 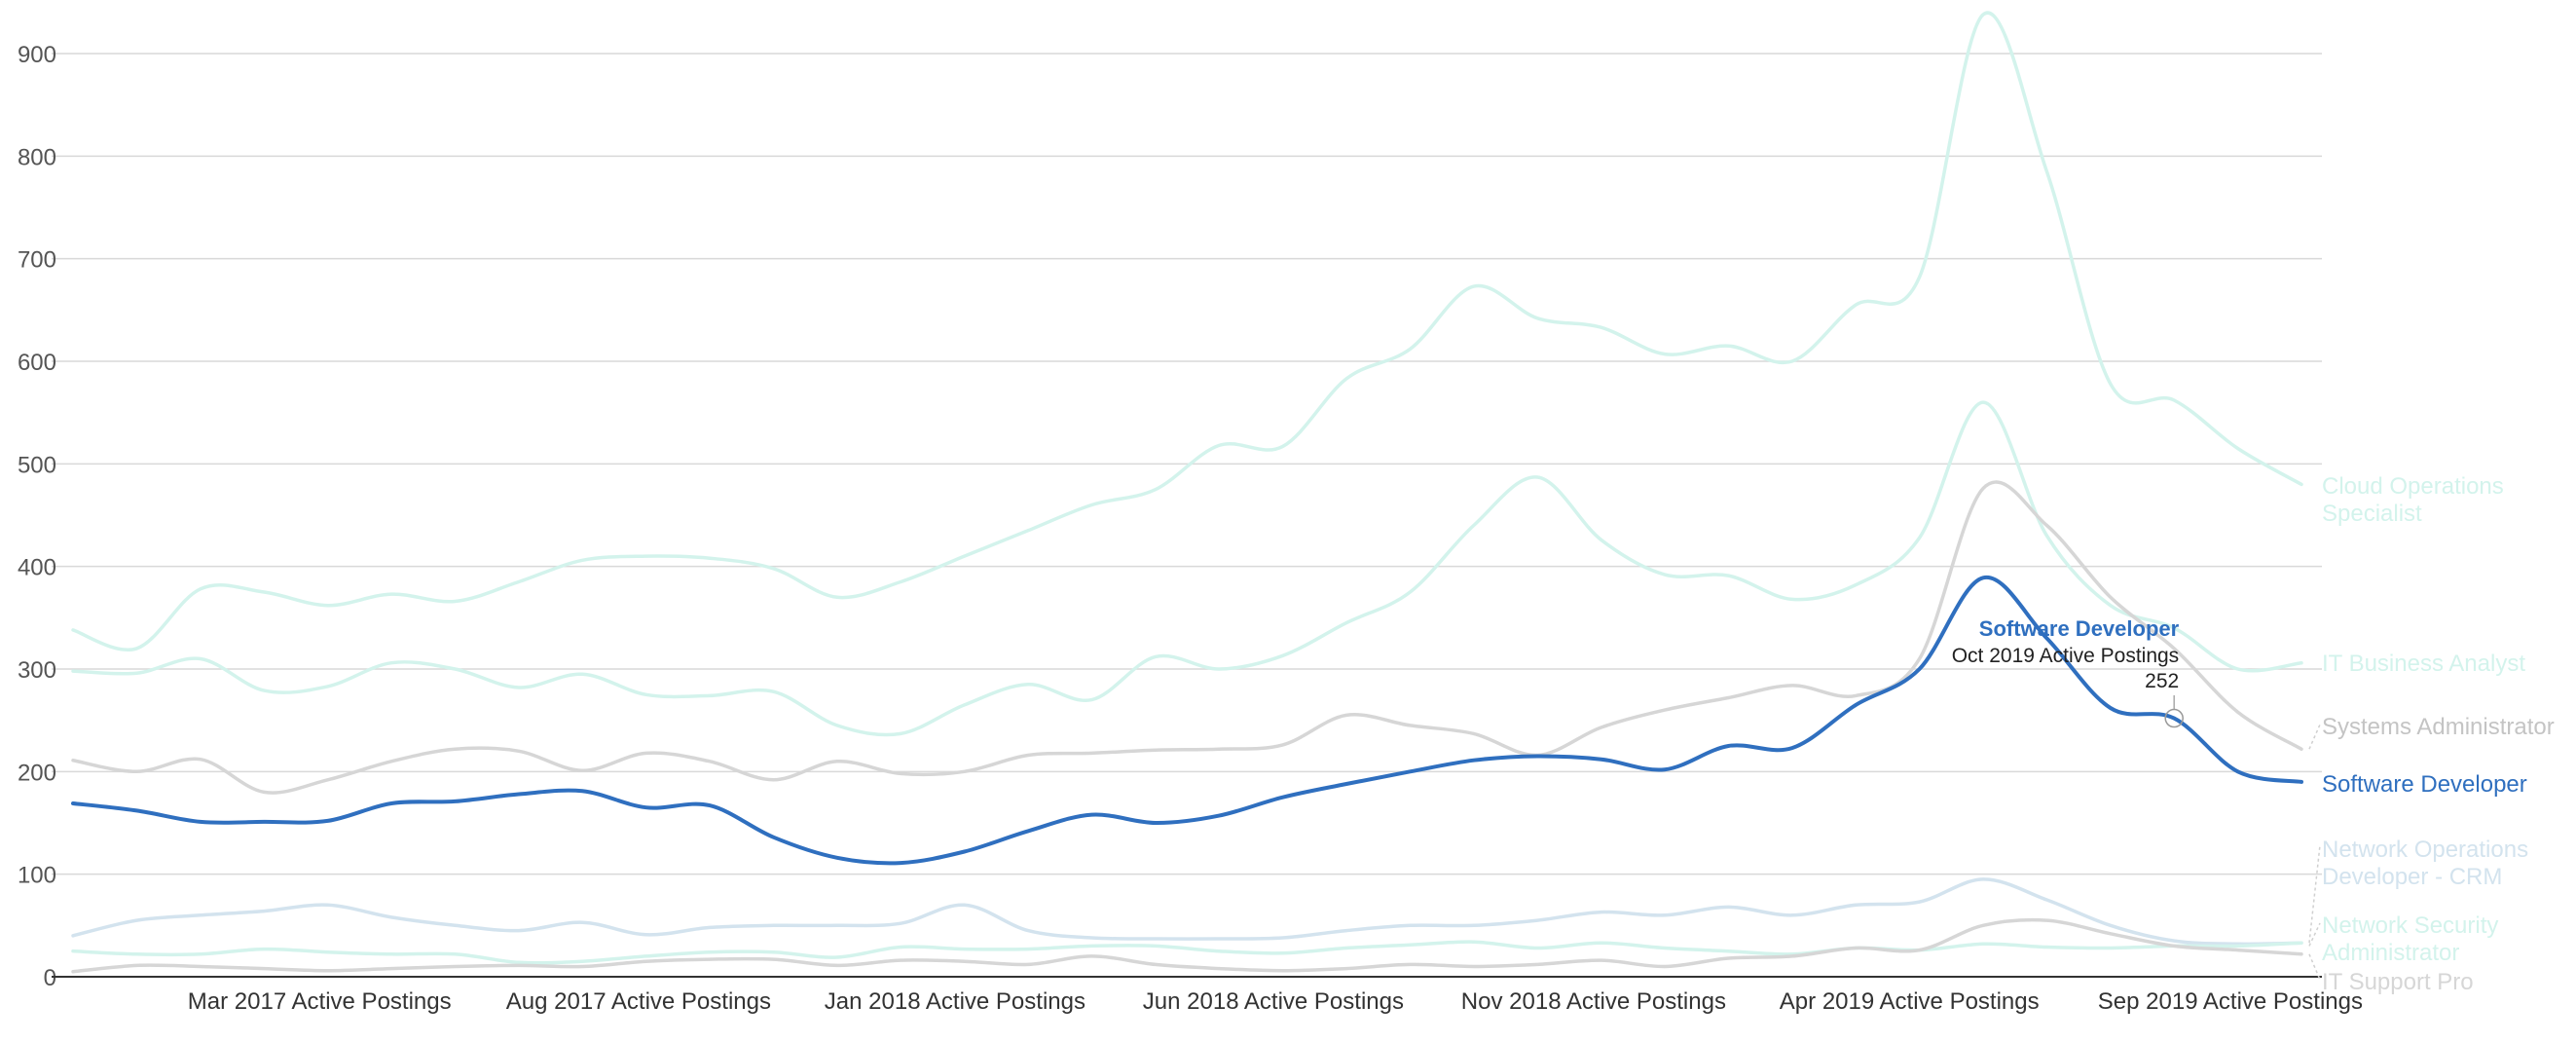 I want to click on series-end-label: Network Operations Developer - CRM, so click(x=2425, y=864).